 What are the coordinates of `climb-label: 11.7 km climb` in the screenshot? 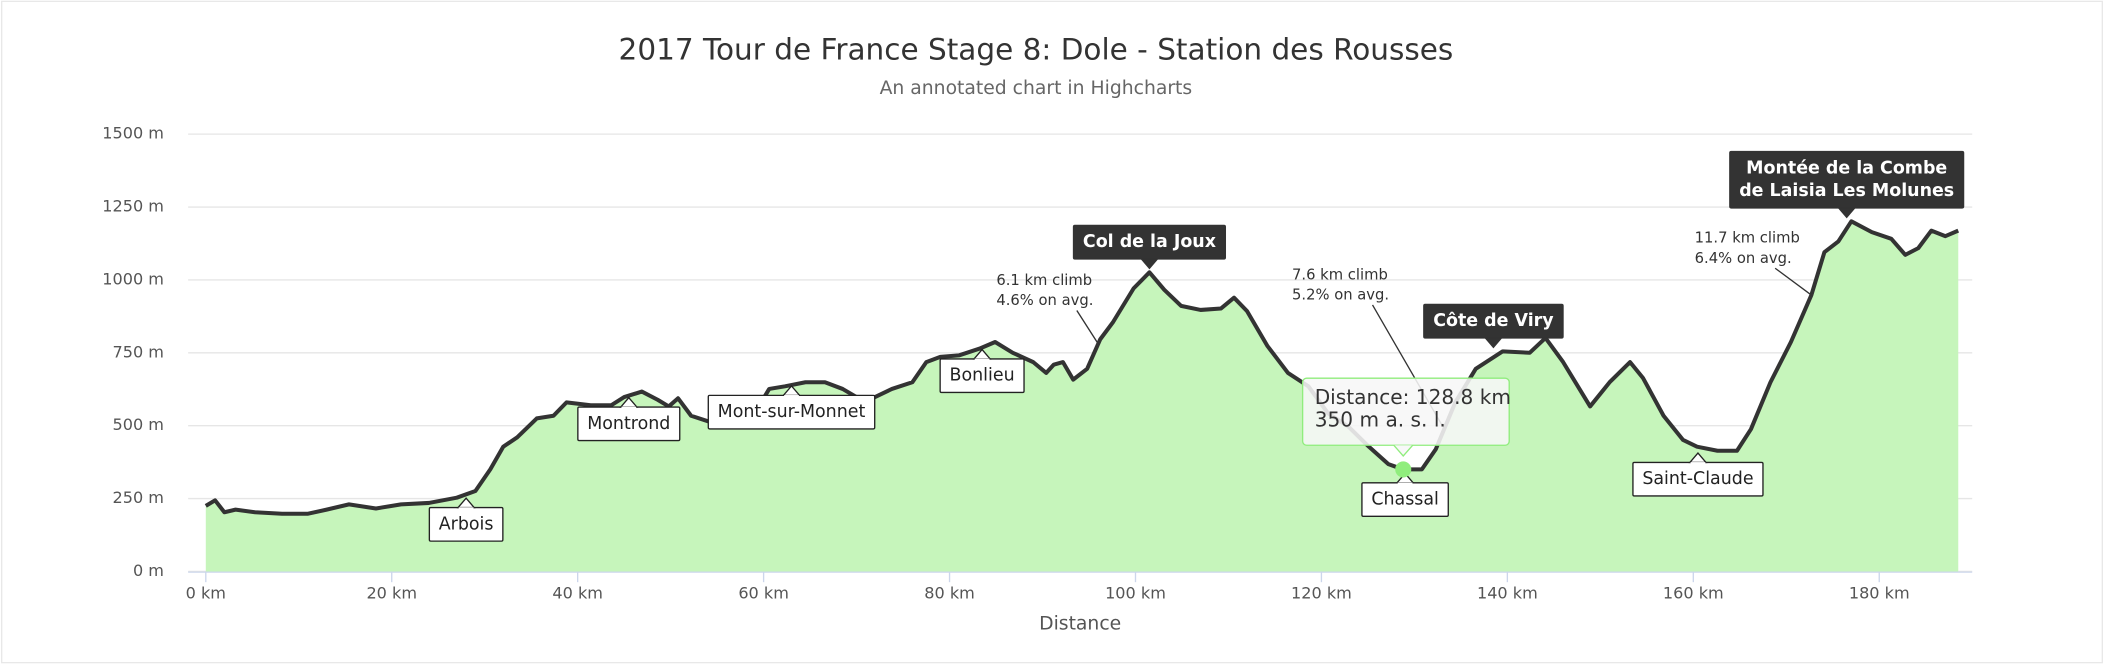 It's located at (1747, 238).